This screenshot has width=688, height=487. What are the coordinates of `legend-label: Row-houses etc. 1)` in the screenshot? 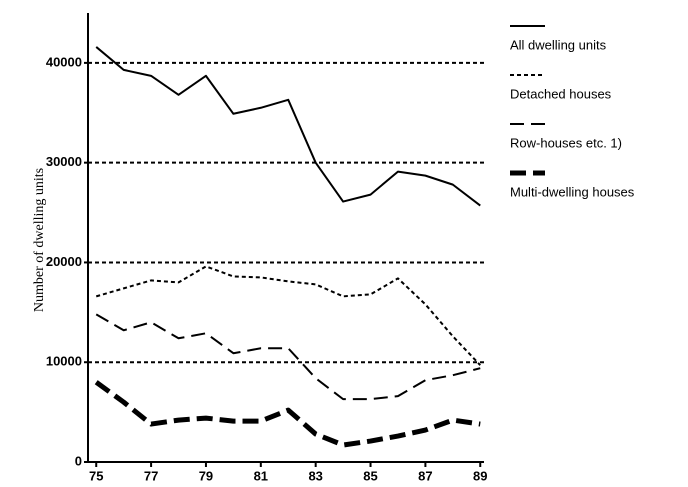 It's located at (566, 142).